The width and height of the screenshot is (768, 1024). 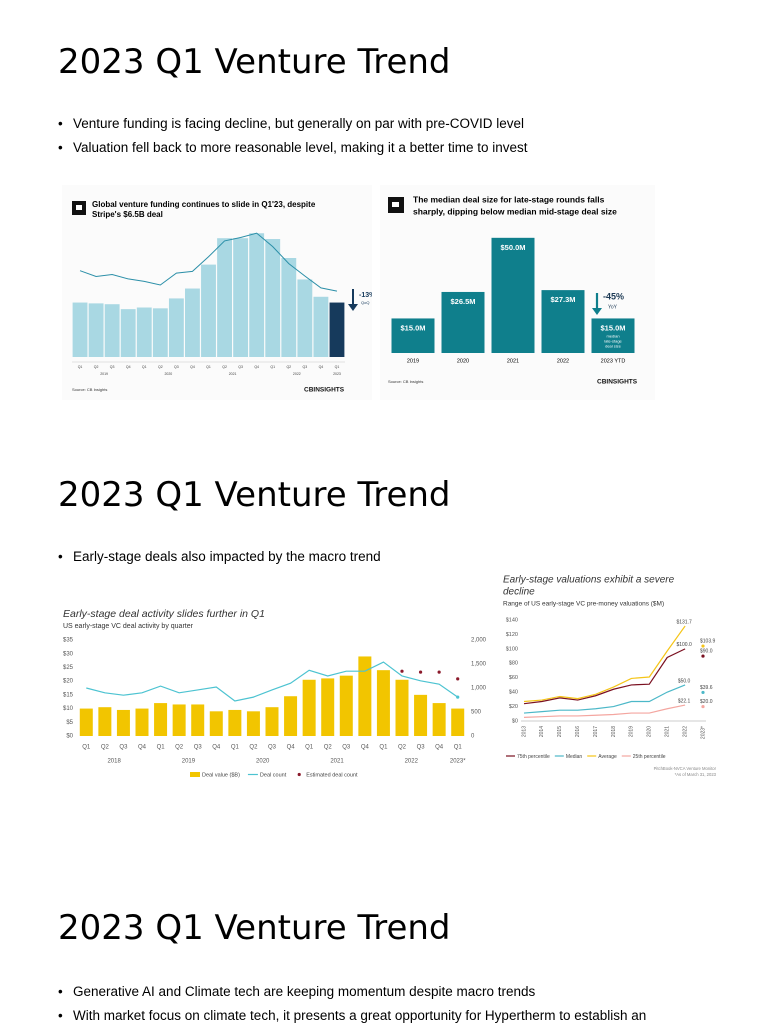 I want to click on x-tick-label: 2023*, so click(x=703, y=732).